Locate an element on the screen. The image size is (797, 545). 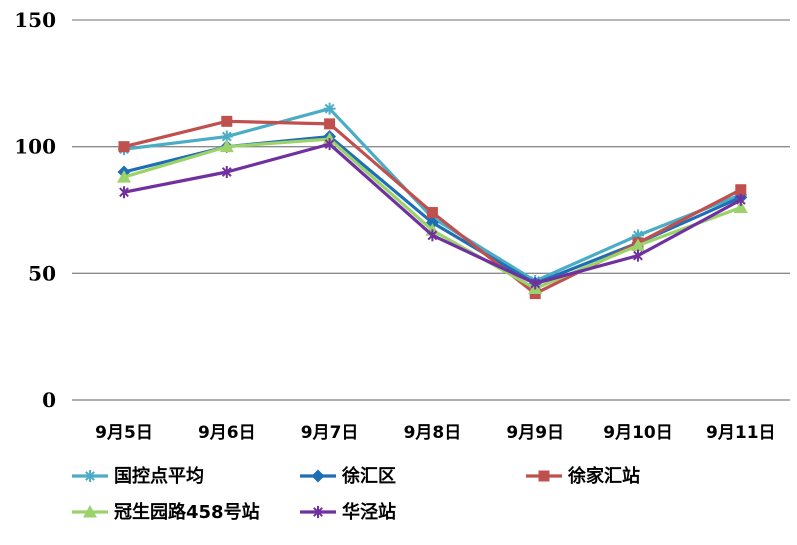
x-tick-label: 9月10日 is located at coordinates (638, 433).